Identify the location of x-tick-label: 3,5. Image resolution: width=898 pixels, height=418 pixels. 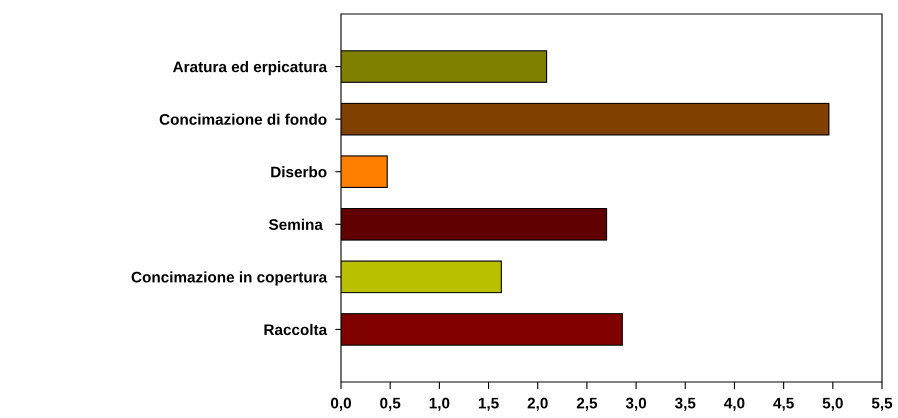
(685, 404).